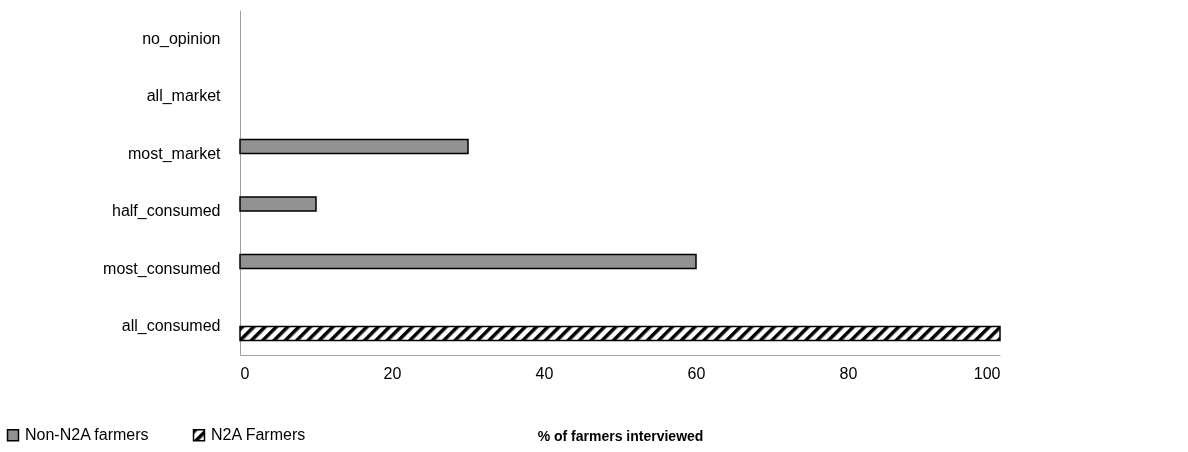  I want to click on x-axis-title: % of farmers interviewed, so click(620, 435).